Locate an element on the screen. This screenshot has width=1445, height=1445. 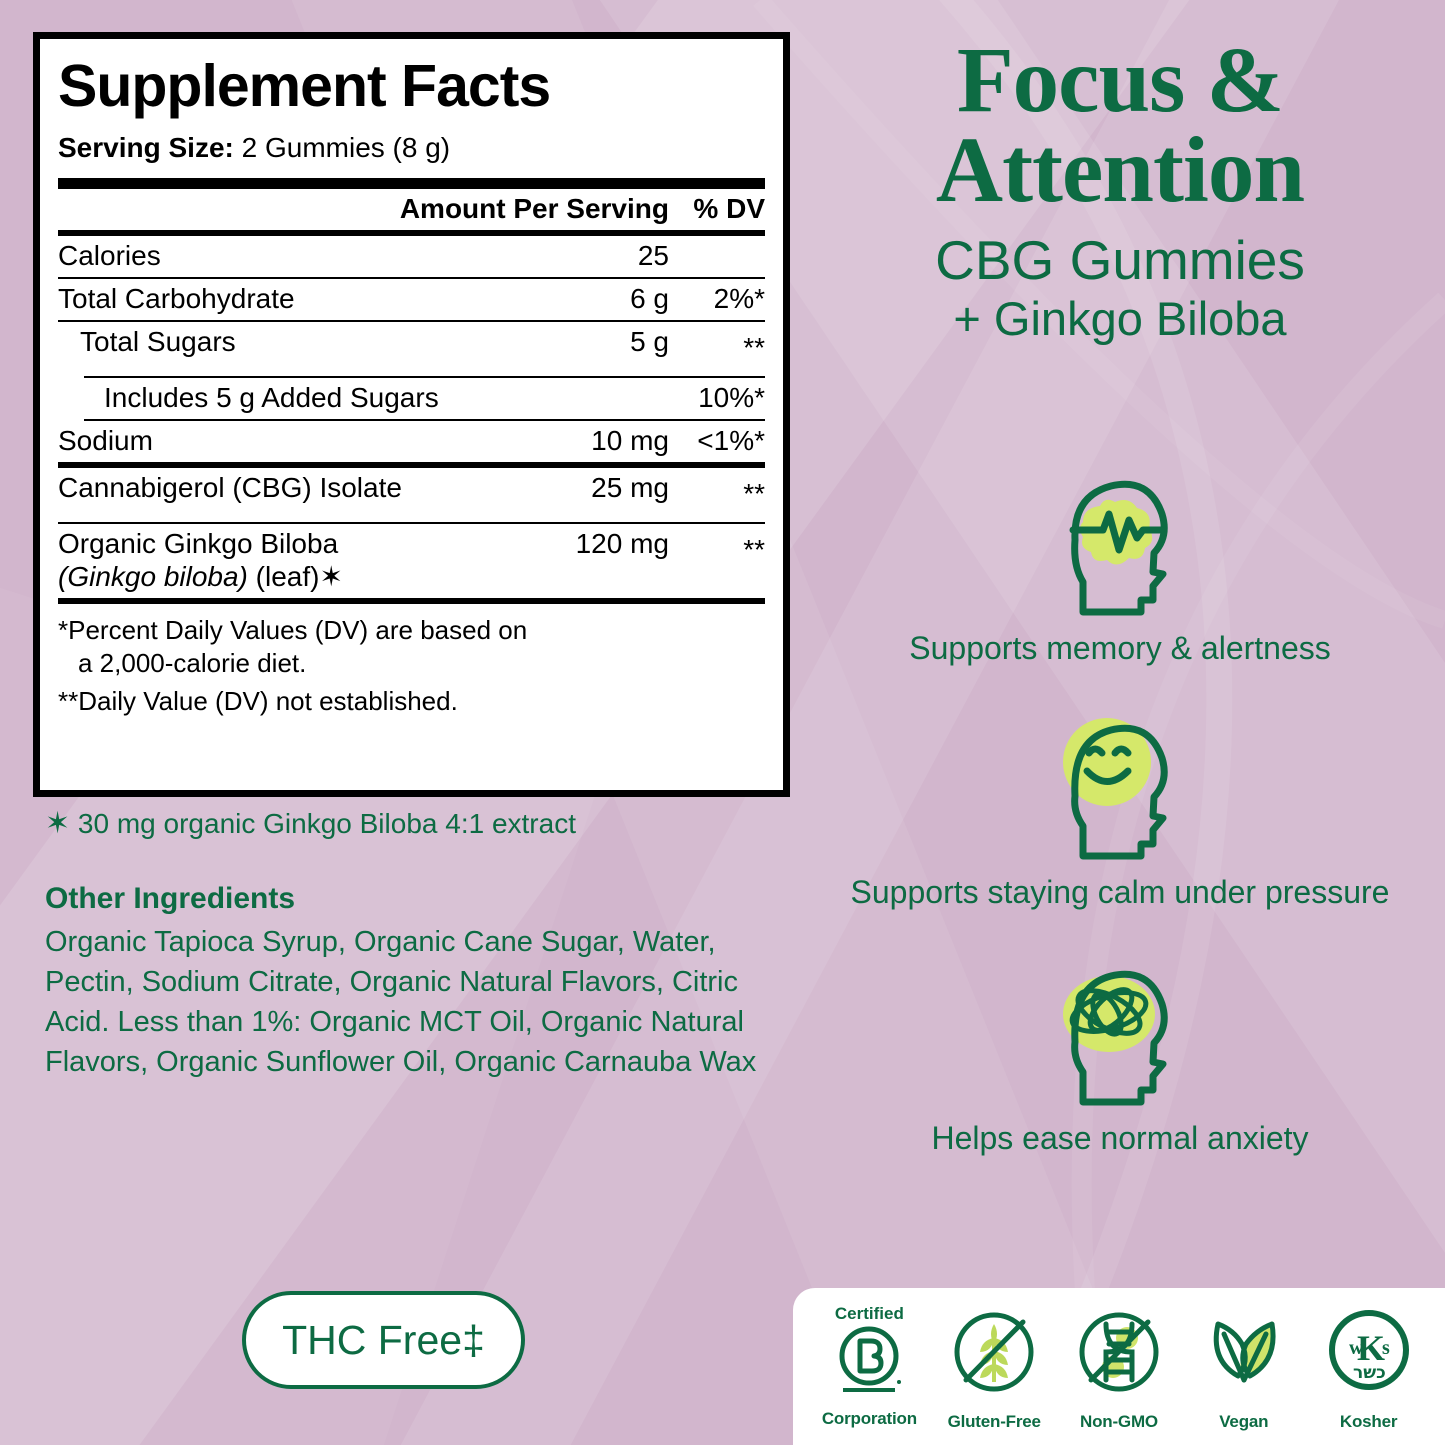
kosher-wks-icon: w K s כשר is located at coordinates (1368, 1349).